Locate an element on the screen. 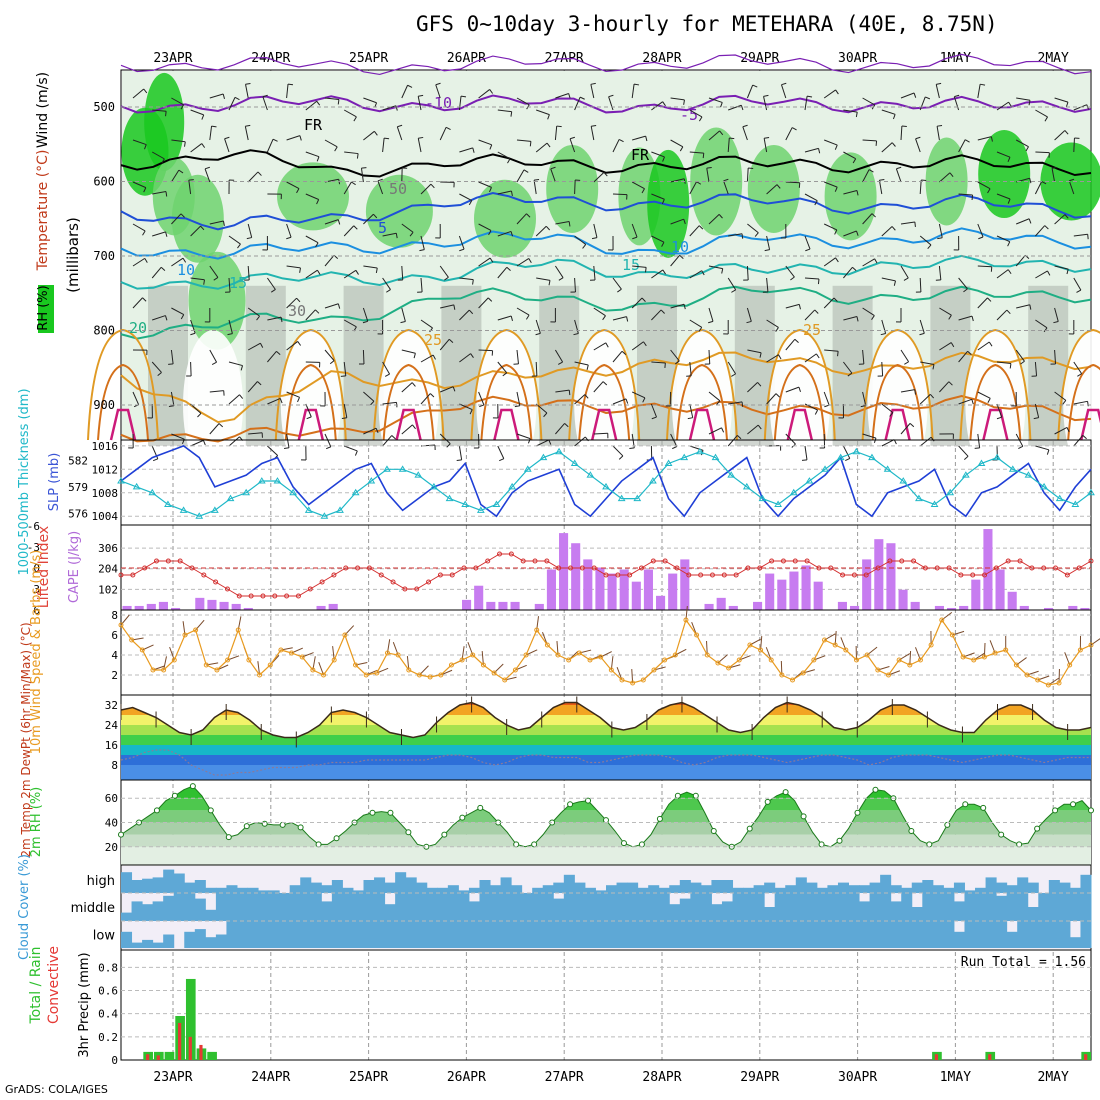  pressure-tick: 700 is located at coordinates (104, 256).